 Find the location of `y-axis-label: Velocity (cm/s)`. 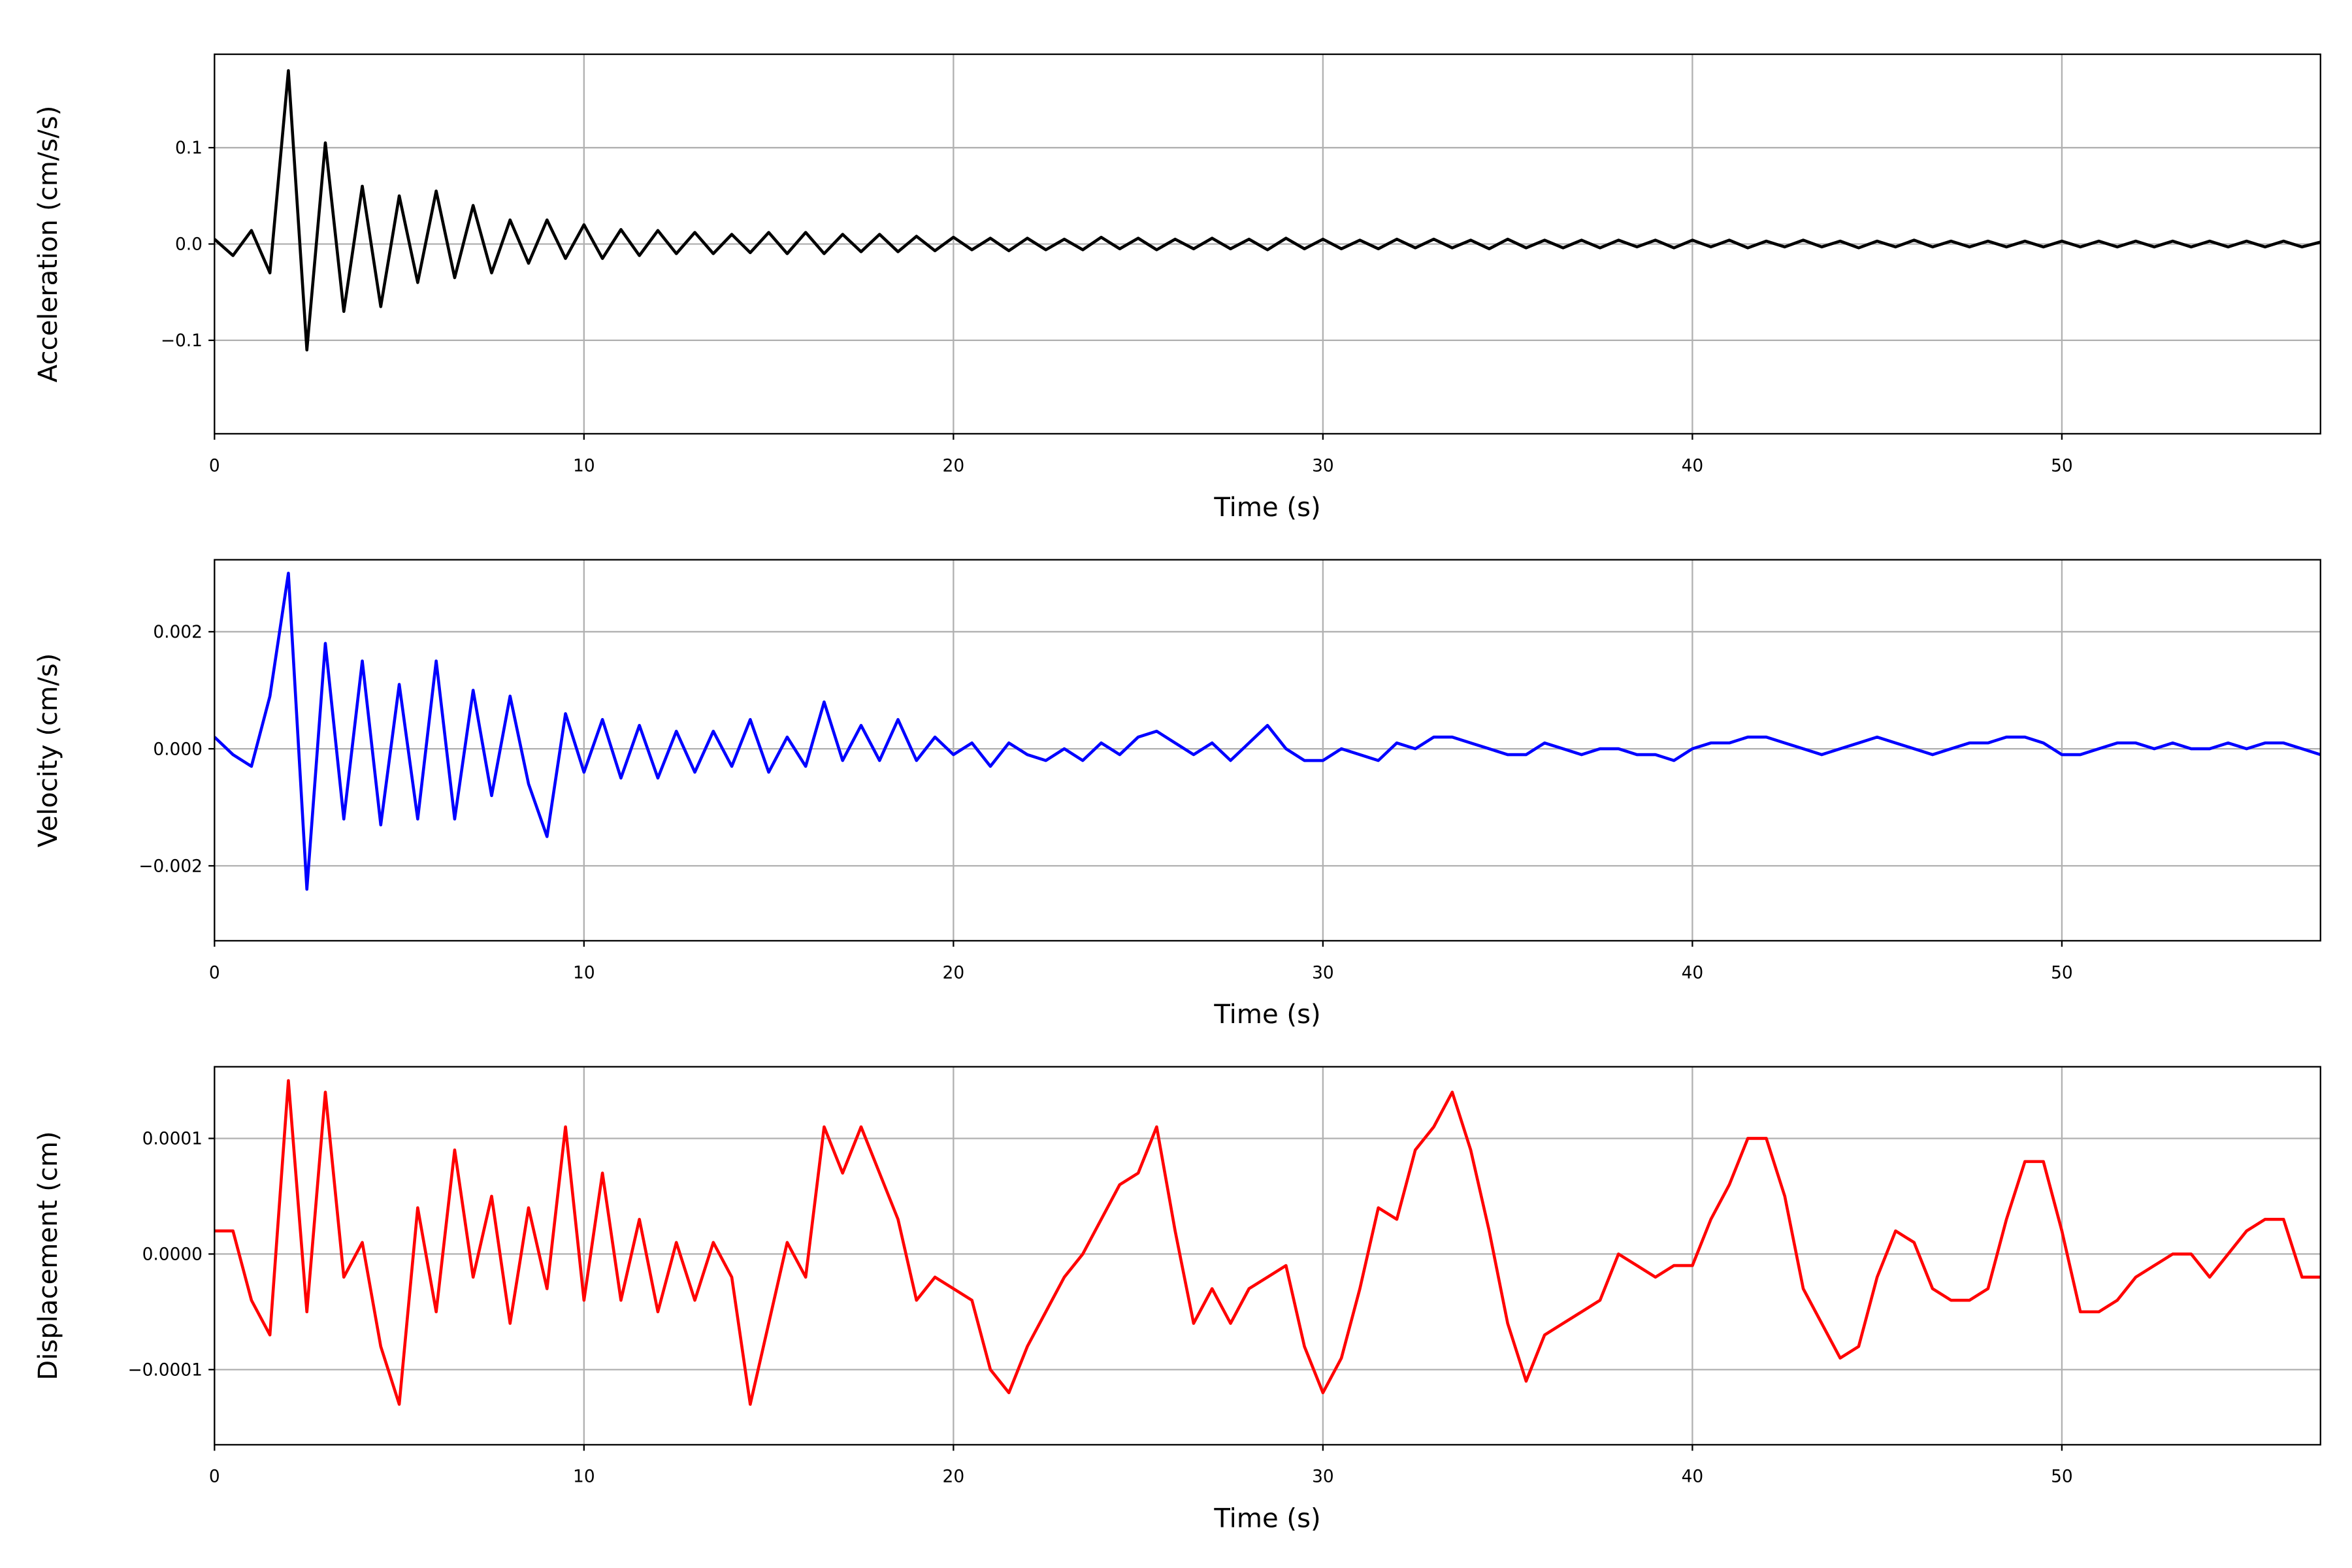

y-axis-label: Velocity (cm/s) is located at coordinates (48, 750).